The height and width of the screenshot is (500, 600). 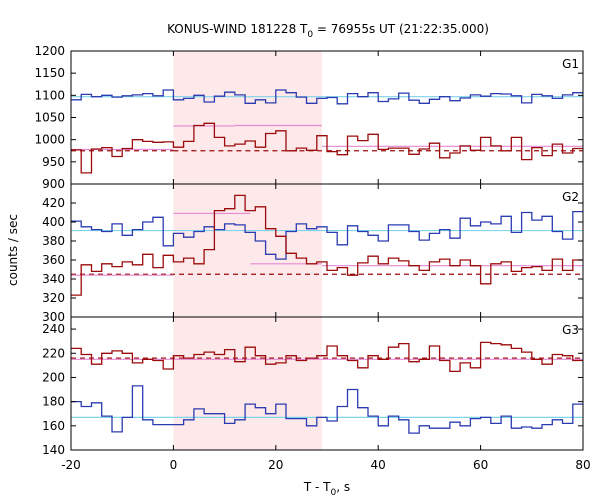 I want to click on panel-g3-ytick-label: 140, so click(x=53, y=450).